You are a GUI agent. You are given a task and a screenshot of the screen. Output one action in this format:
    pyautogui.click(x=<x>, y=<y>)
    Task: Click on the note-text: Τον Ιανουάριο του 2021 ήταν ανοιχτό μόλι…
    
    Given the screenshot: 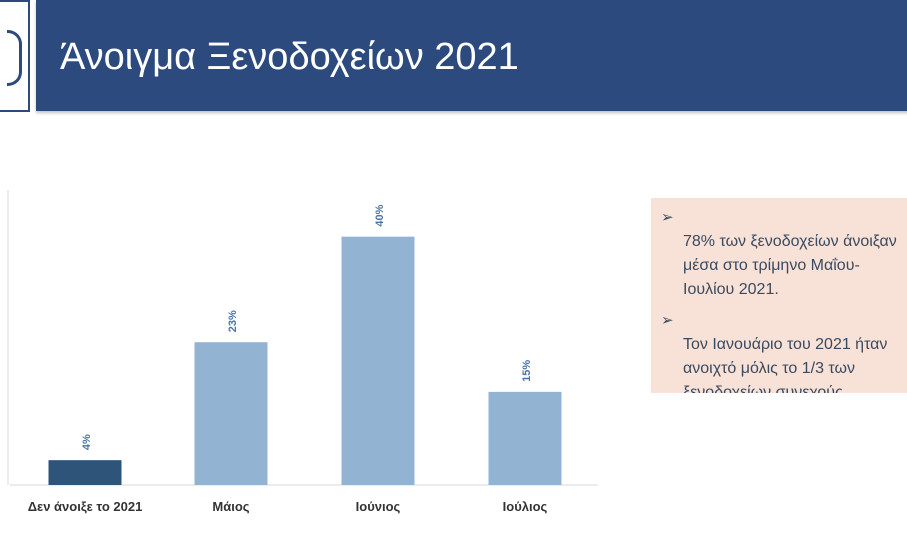 What is the action you would take?
    pyautogui.click(x=785, y=364)
    